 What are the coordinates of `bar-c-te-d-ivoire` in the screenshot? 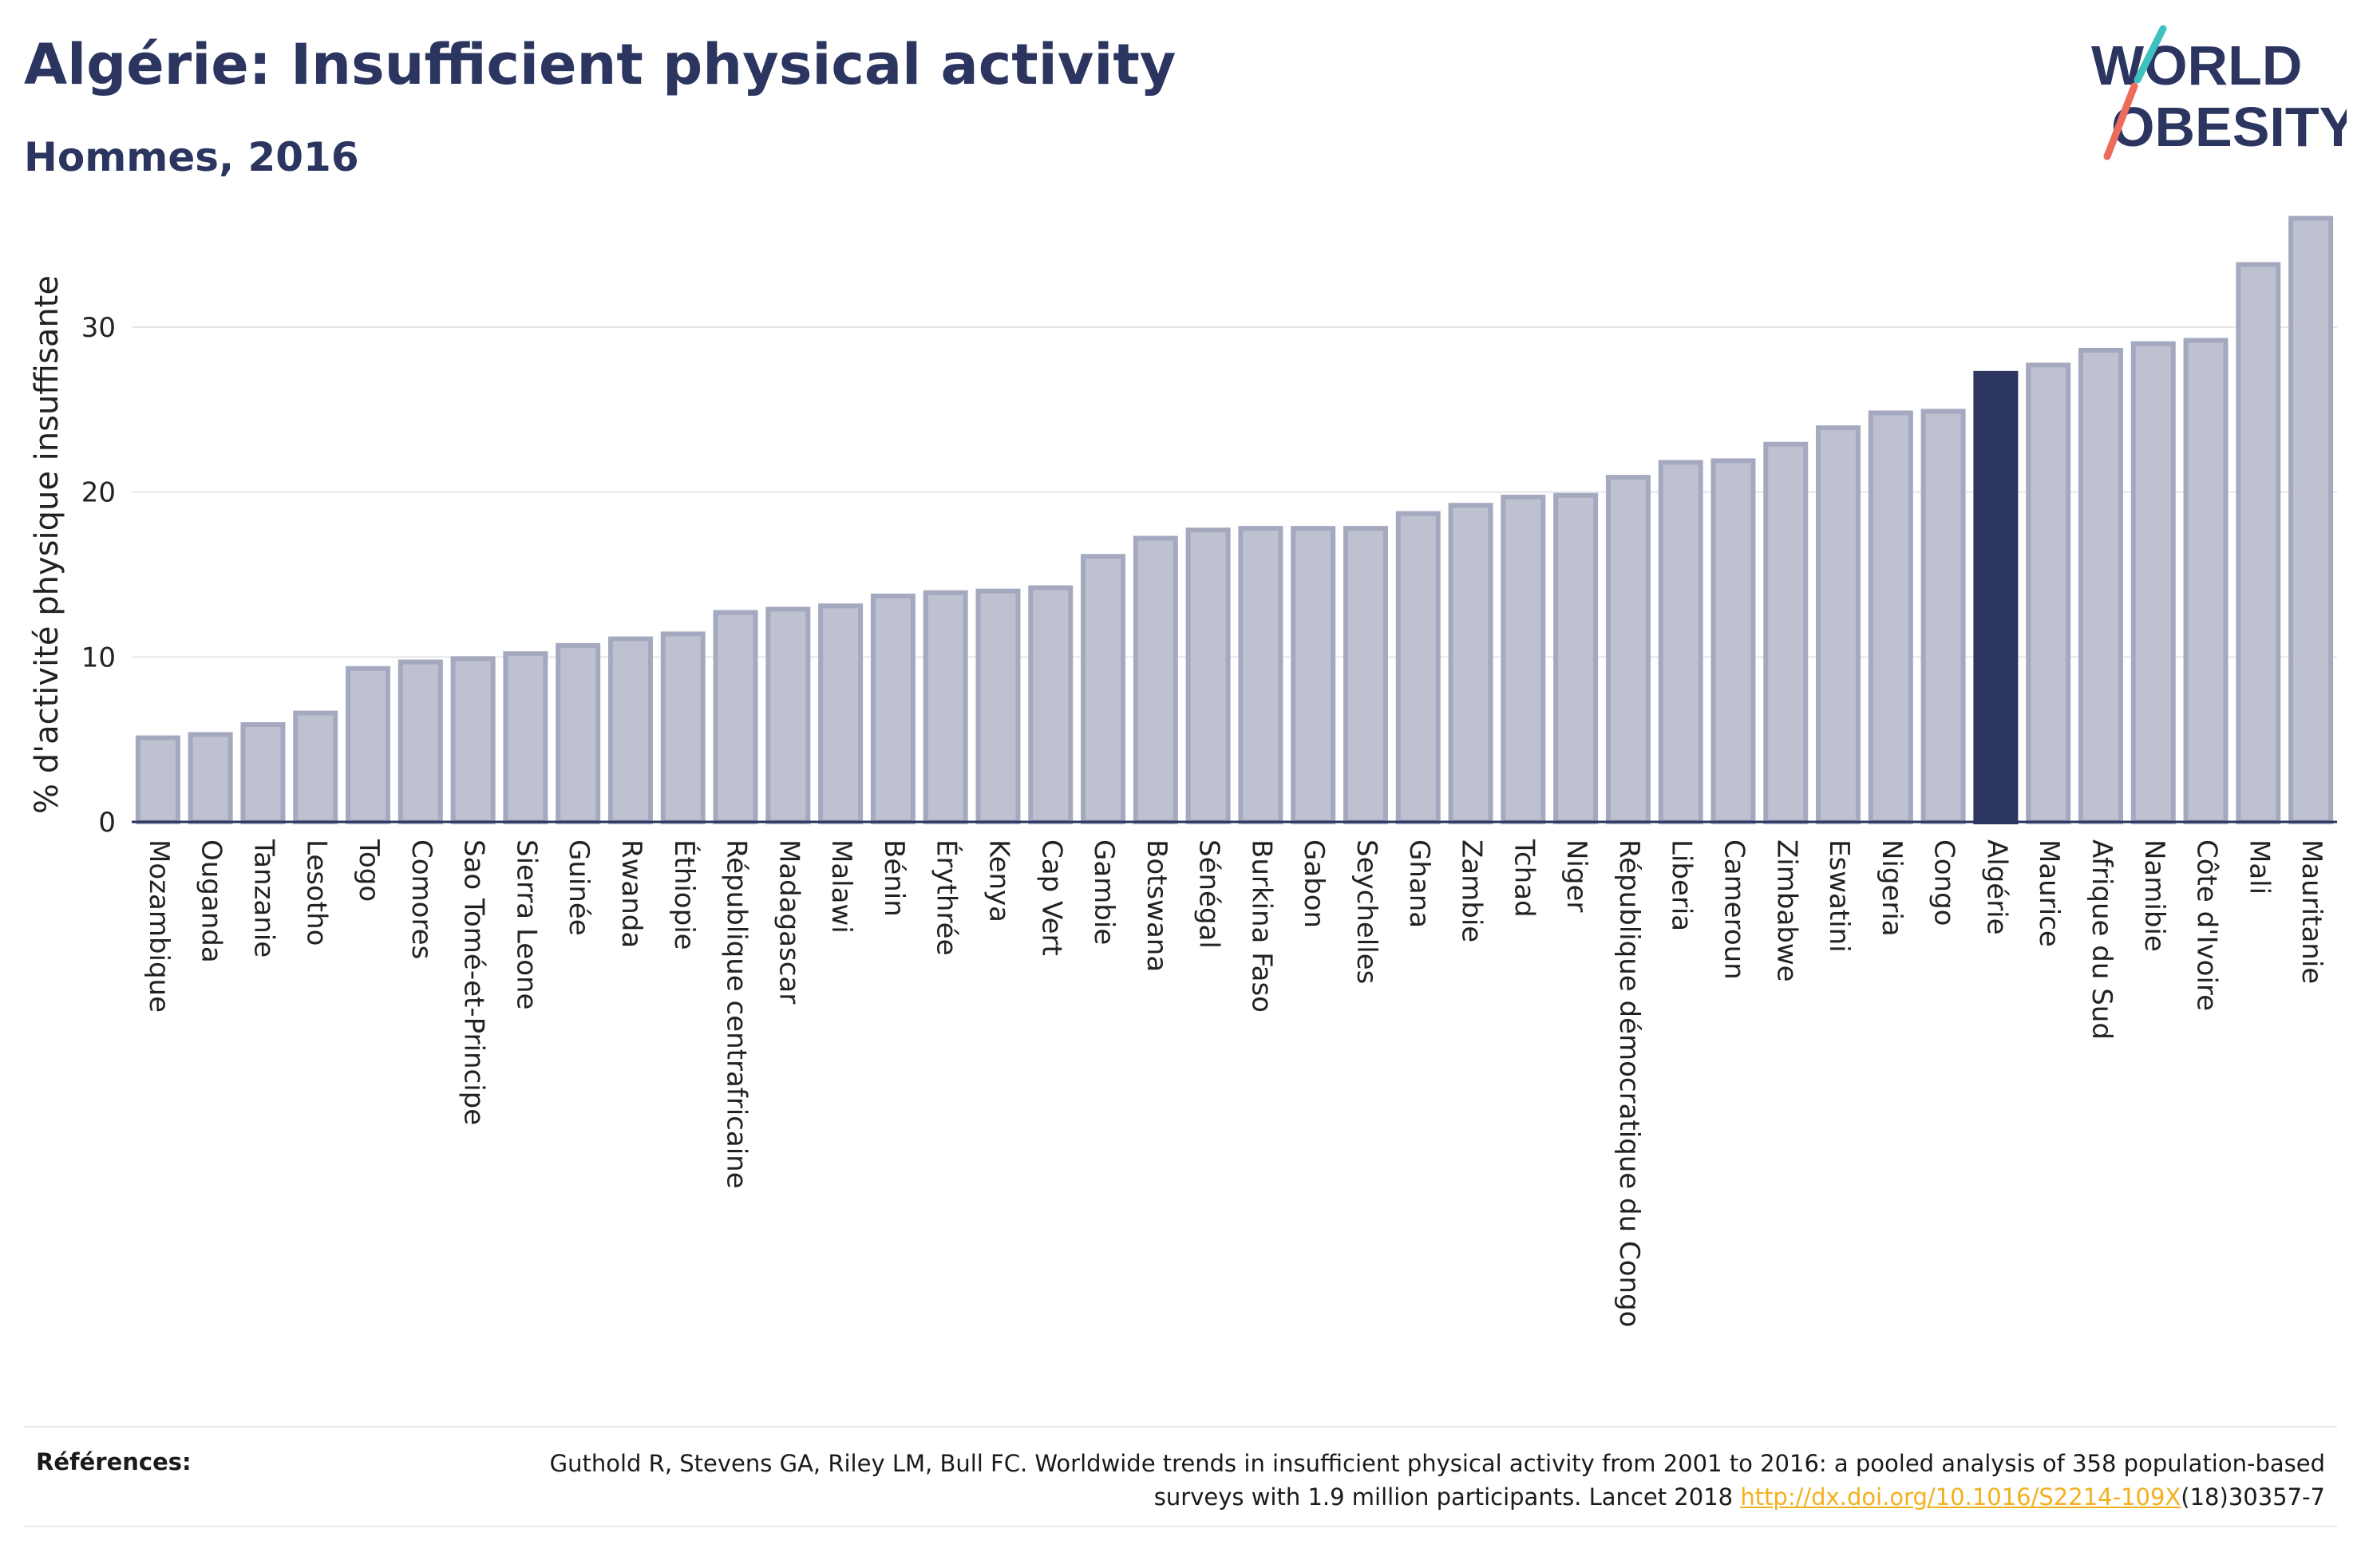 It's located at (2206, 581).